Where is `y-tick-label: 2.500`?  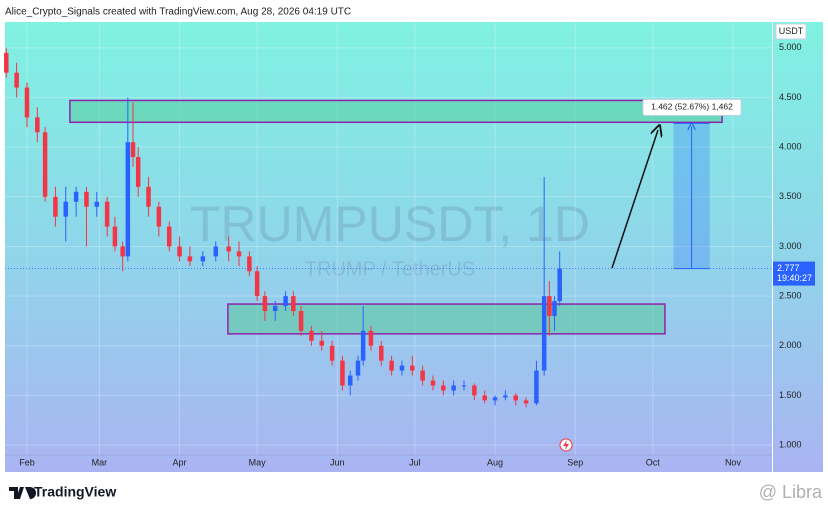 y-tick-label: 2.500 is located at coordinates (790, 295).